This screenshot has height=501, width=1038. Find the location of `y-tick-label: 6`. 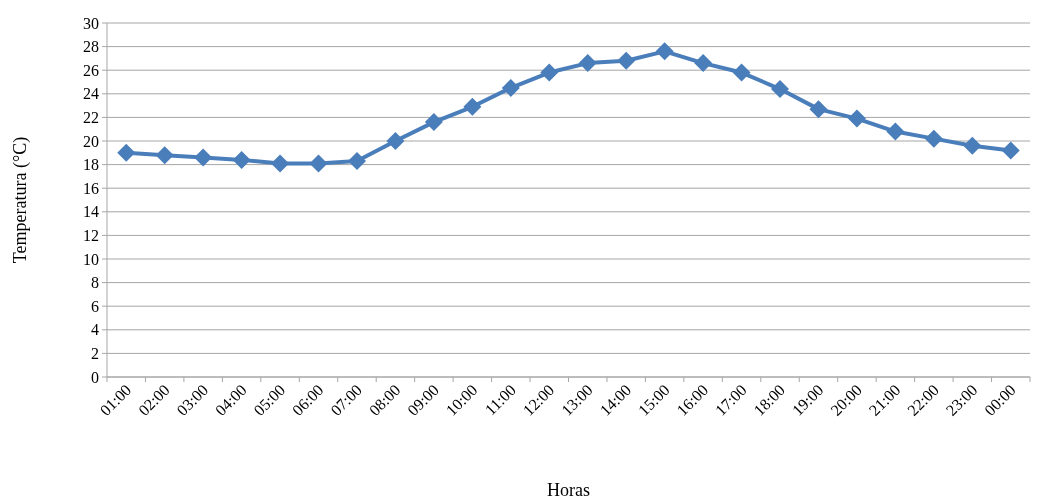

y-tick-label: 6 is located at coordinates (95, 306).